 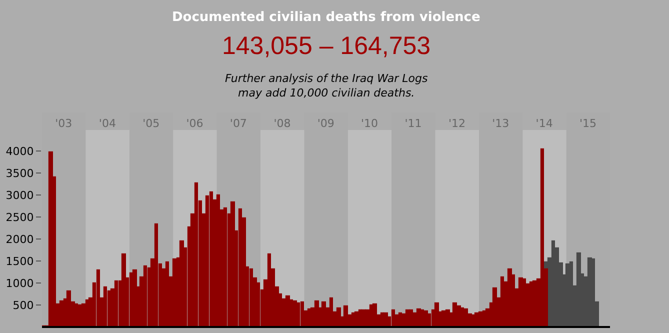 What do you see at coordinates (501, 123) in the screenshot?
I see `x-tick-label: '13` at bounding box center [501, 123].